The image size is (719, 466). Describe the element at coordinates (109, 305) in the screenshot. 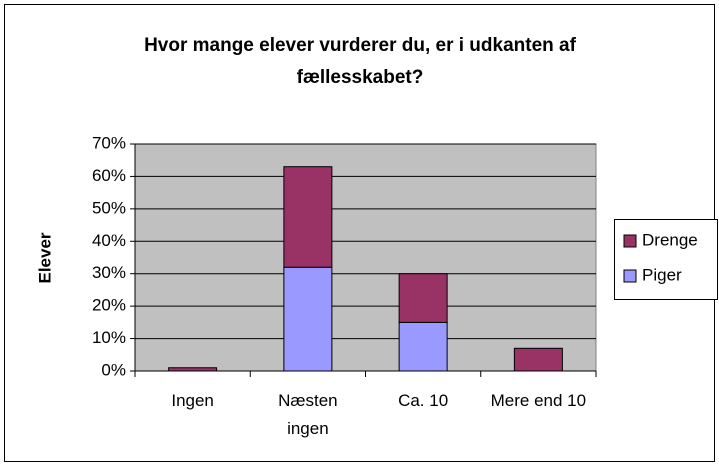

I see `y-tick-label: 20%` at that location.